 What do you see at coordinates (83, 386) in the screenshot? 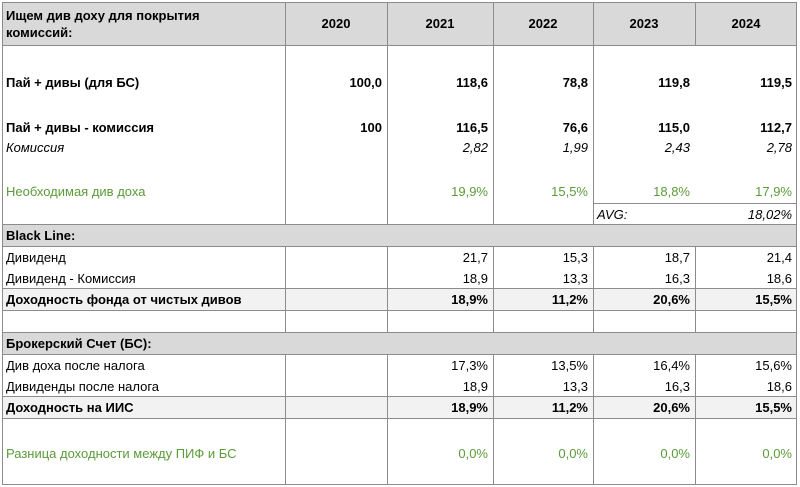
I see `row-label: Дивиденды после налога` at bounding box center [83, 386].